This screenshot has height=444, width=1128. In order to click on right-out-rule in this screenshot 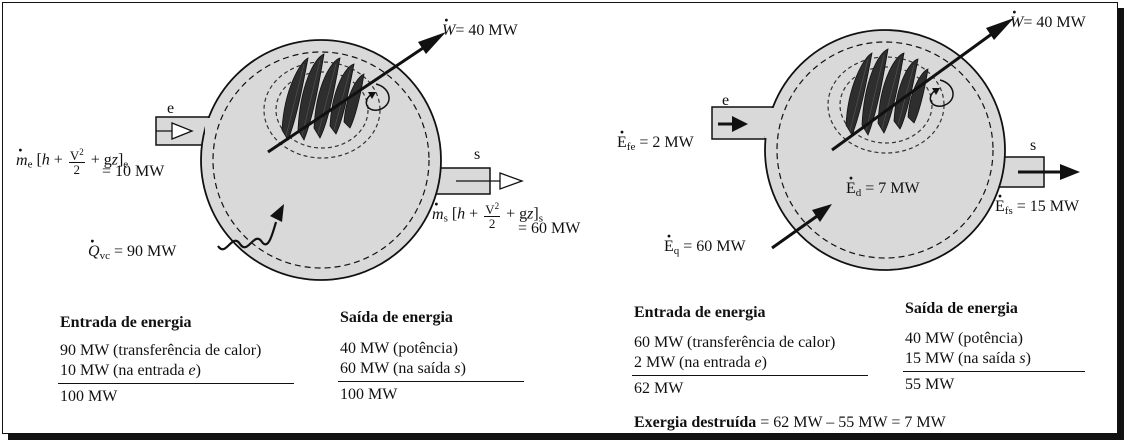, I will do `click(994, 371)`.